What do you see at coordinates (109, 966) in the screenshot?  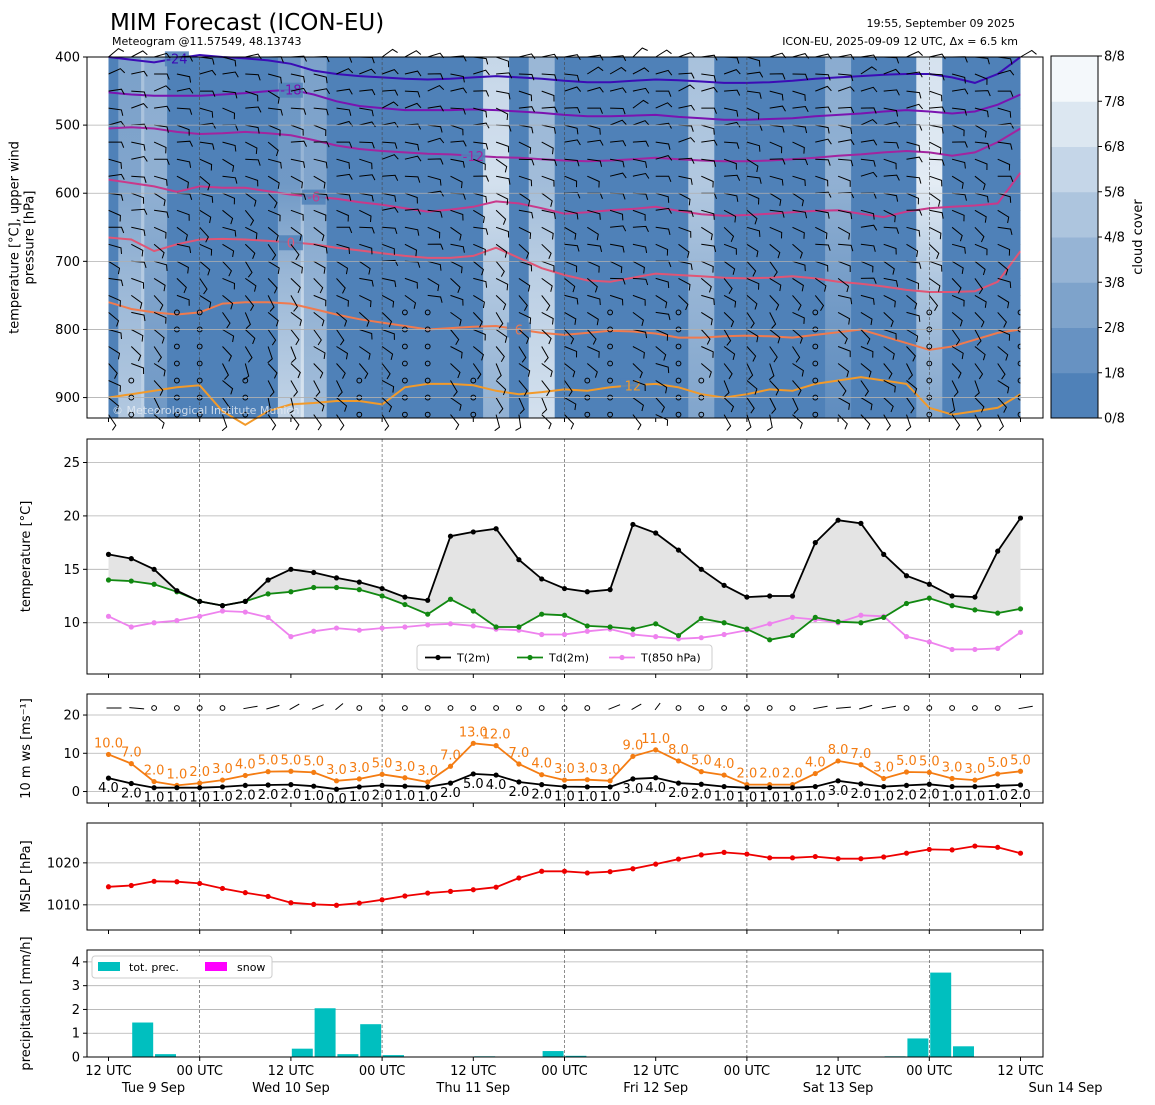 I see `legend-swatch` at bounding box center [109, 966].